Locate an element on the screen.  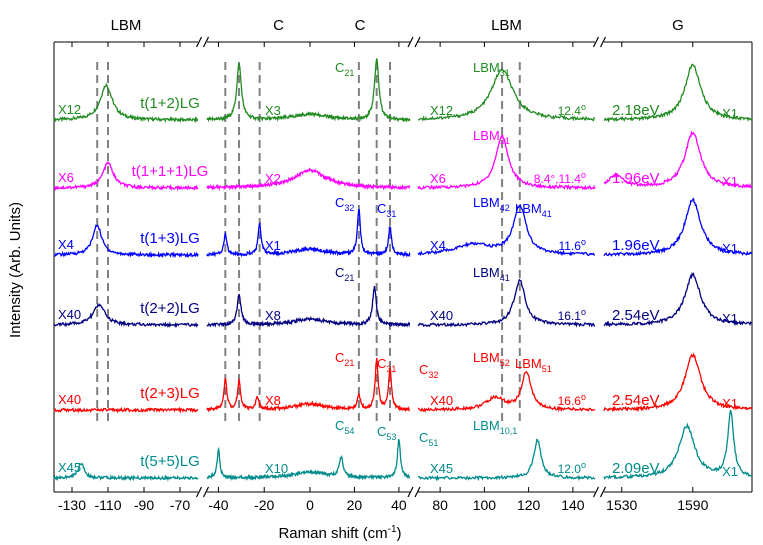
series-name: t(2+3)LG is located at coordinates (170, 393).